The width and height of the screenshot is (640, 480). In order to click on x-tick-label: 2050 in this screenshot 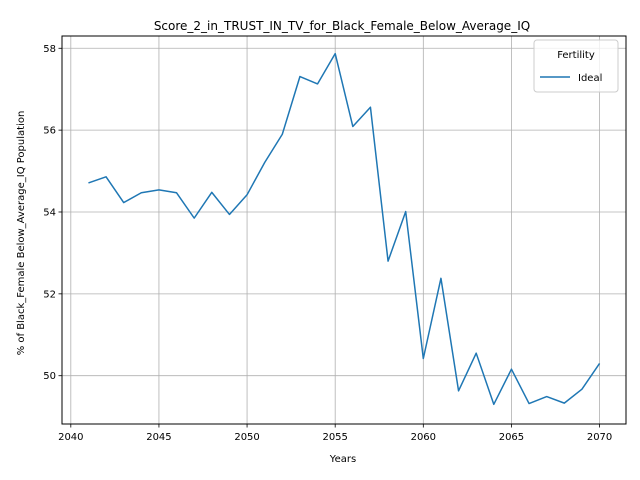, I will do `click(246, 437)`.